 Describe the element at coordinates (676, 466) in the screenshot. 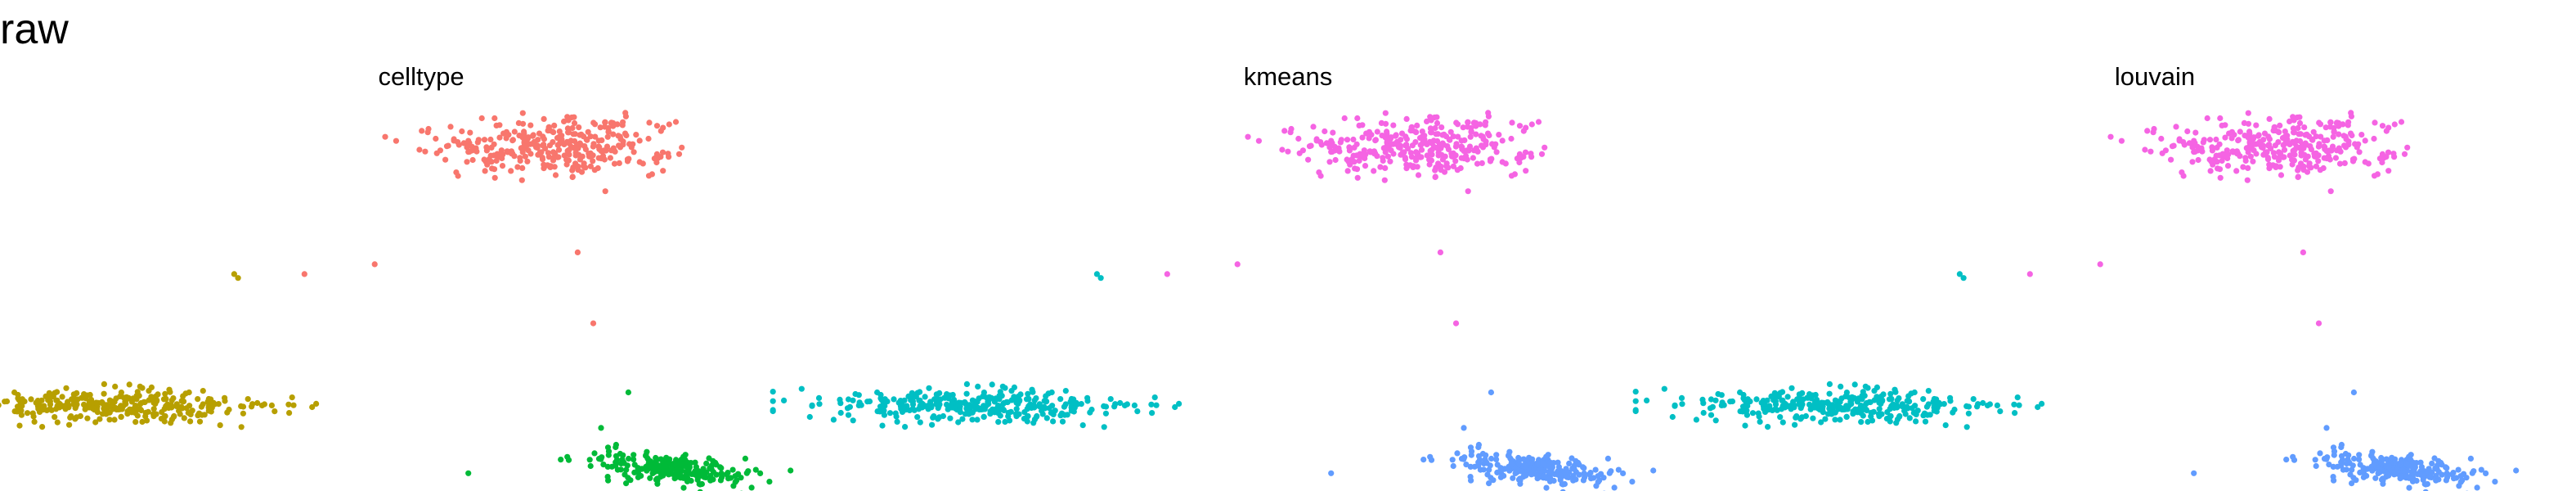

I see `cluster-3-points` at that location.